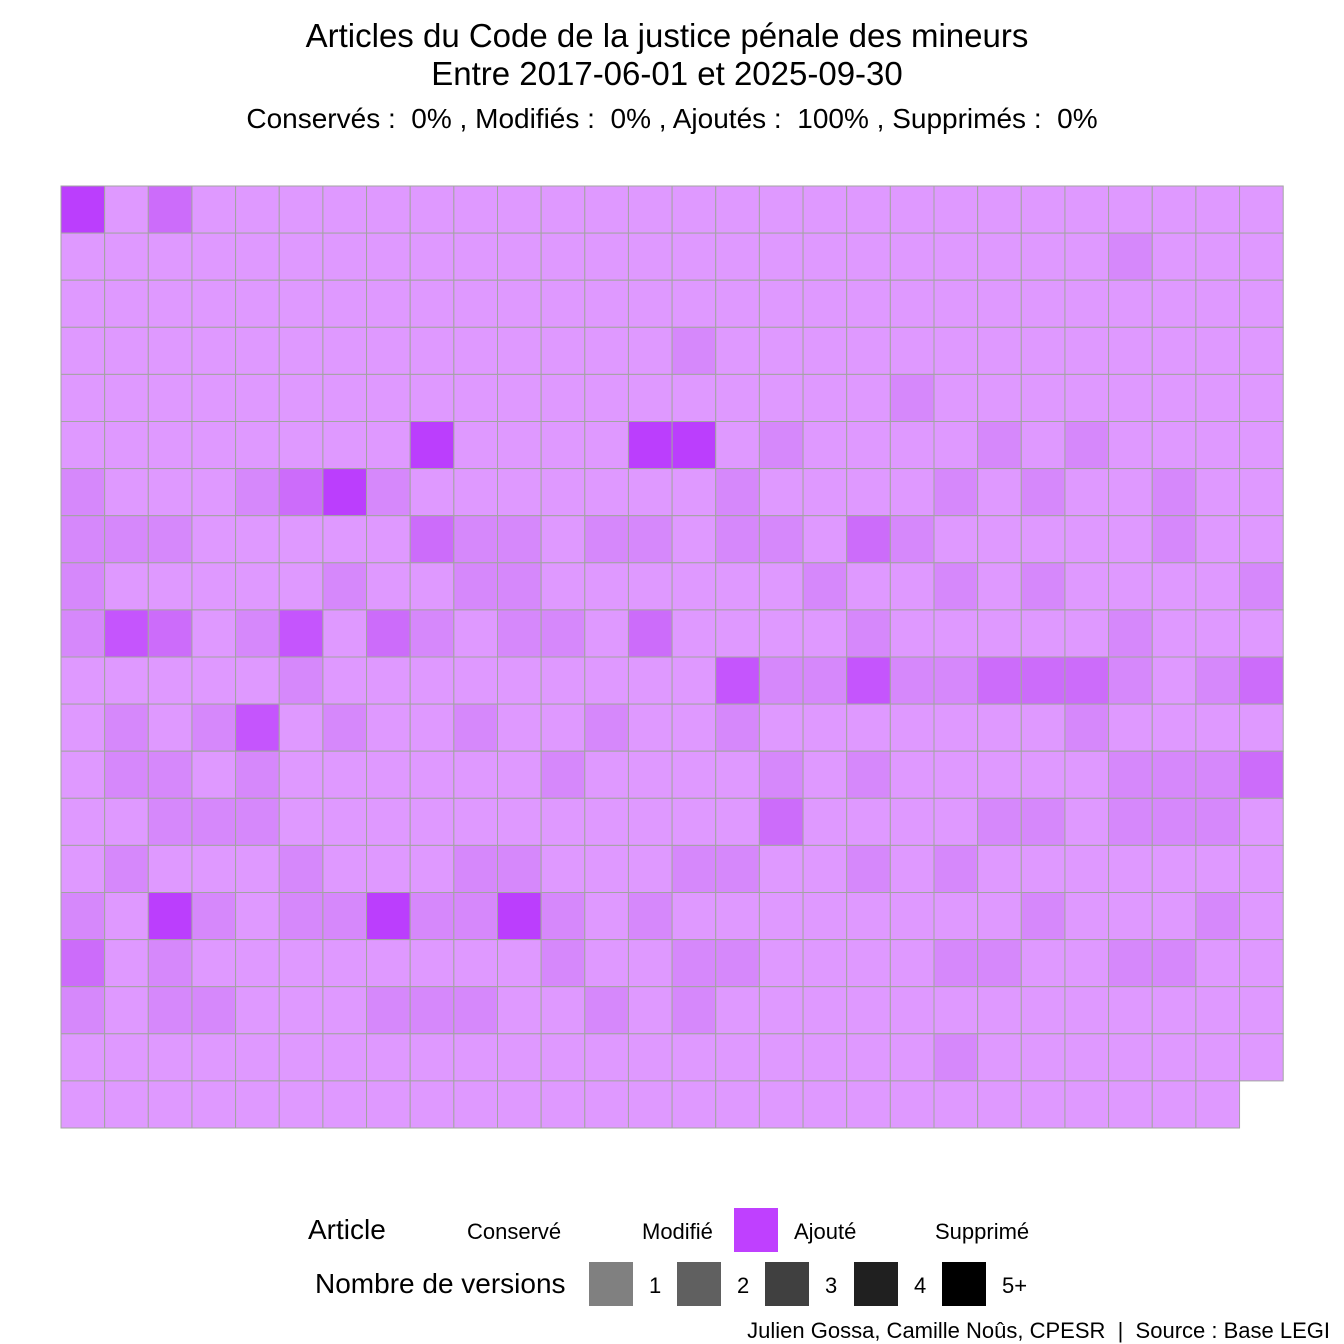  I want to click on legend-versions-title: Nombre de versions, so click(440, 1283).